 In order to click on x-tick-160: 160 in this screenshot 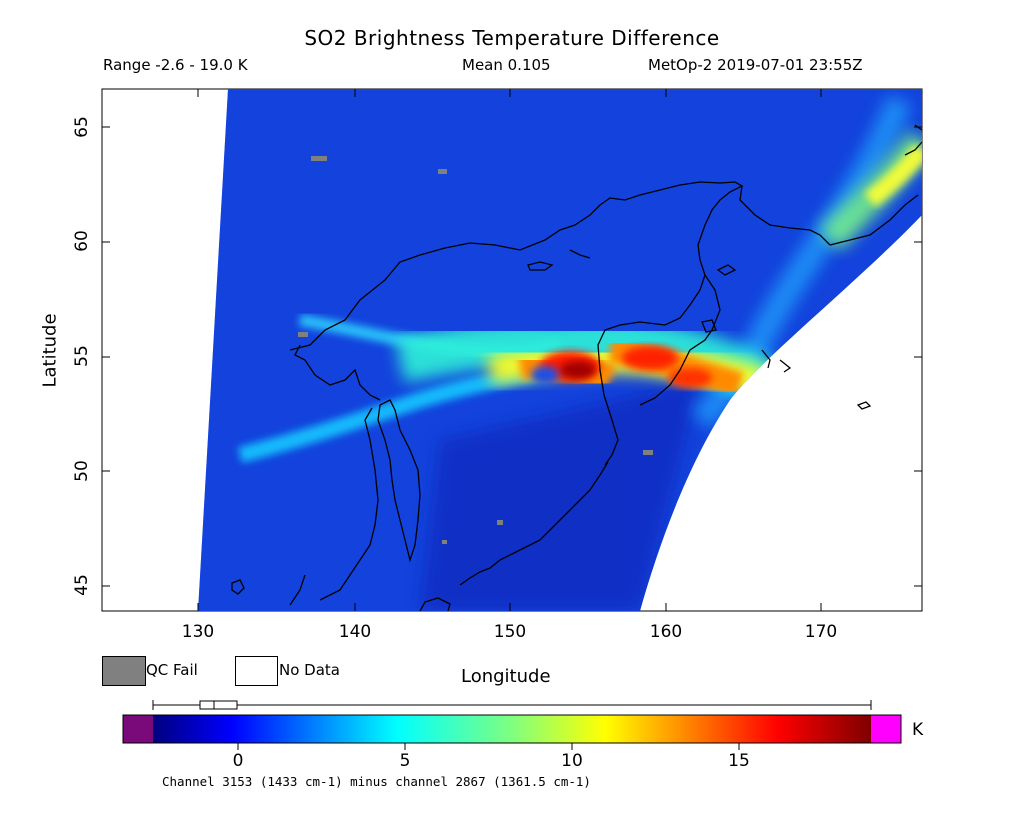, I will do `click(666, 632)`.